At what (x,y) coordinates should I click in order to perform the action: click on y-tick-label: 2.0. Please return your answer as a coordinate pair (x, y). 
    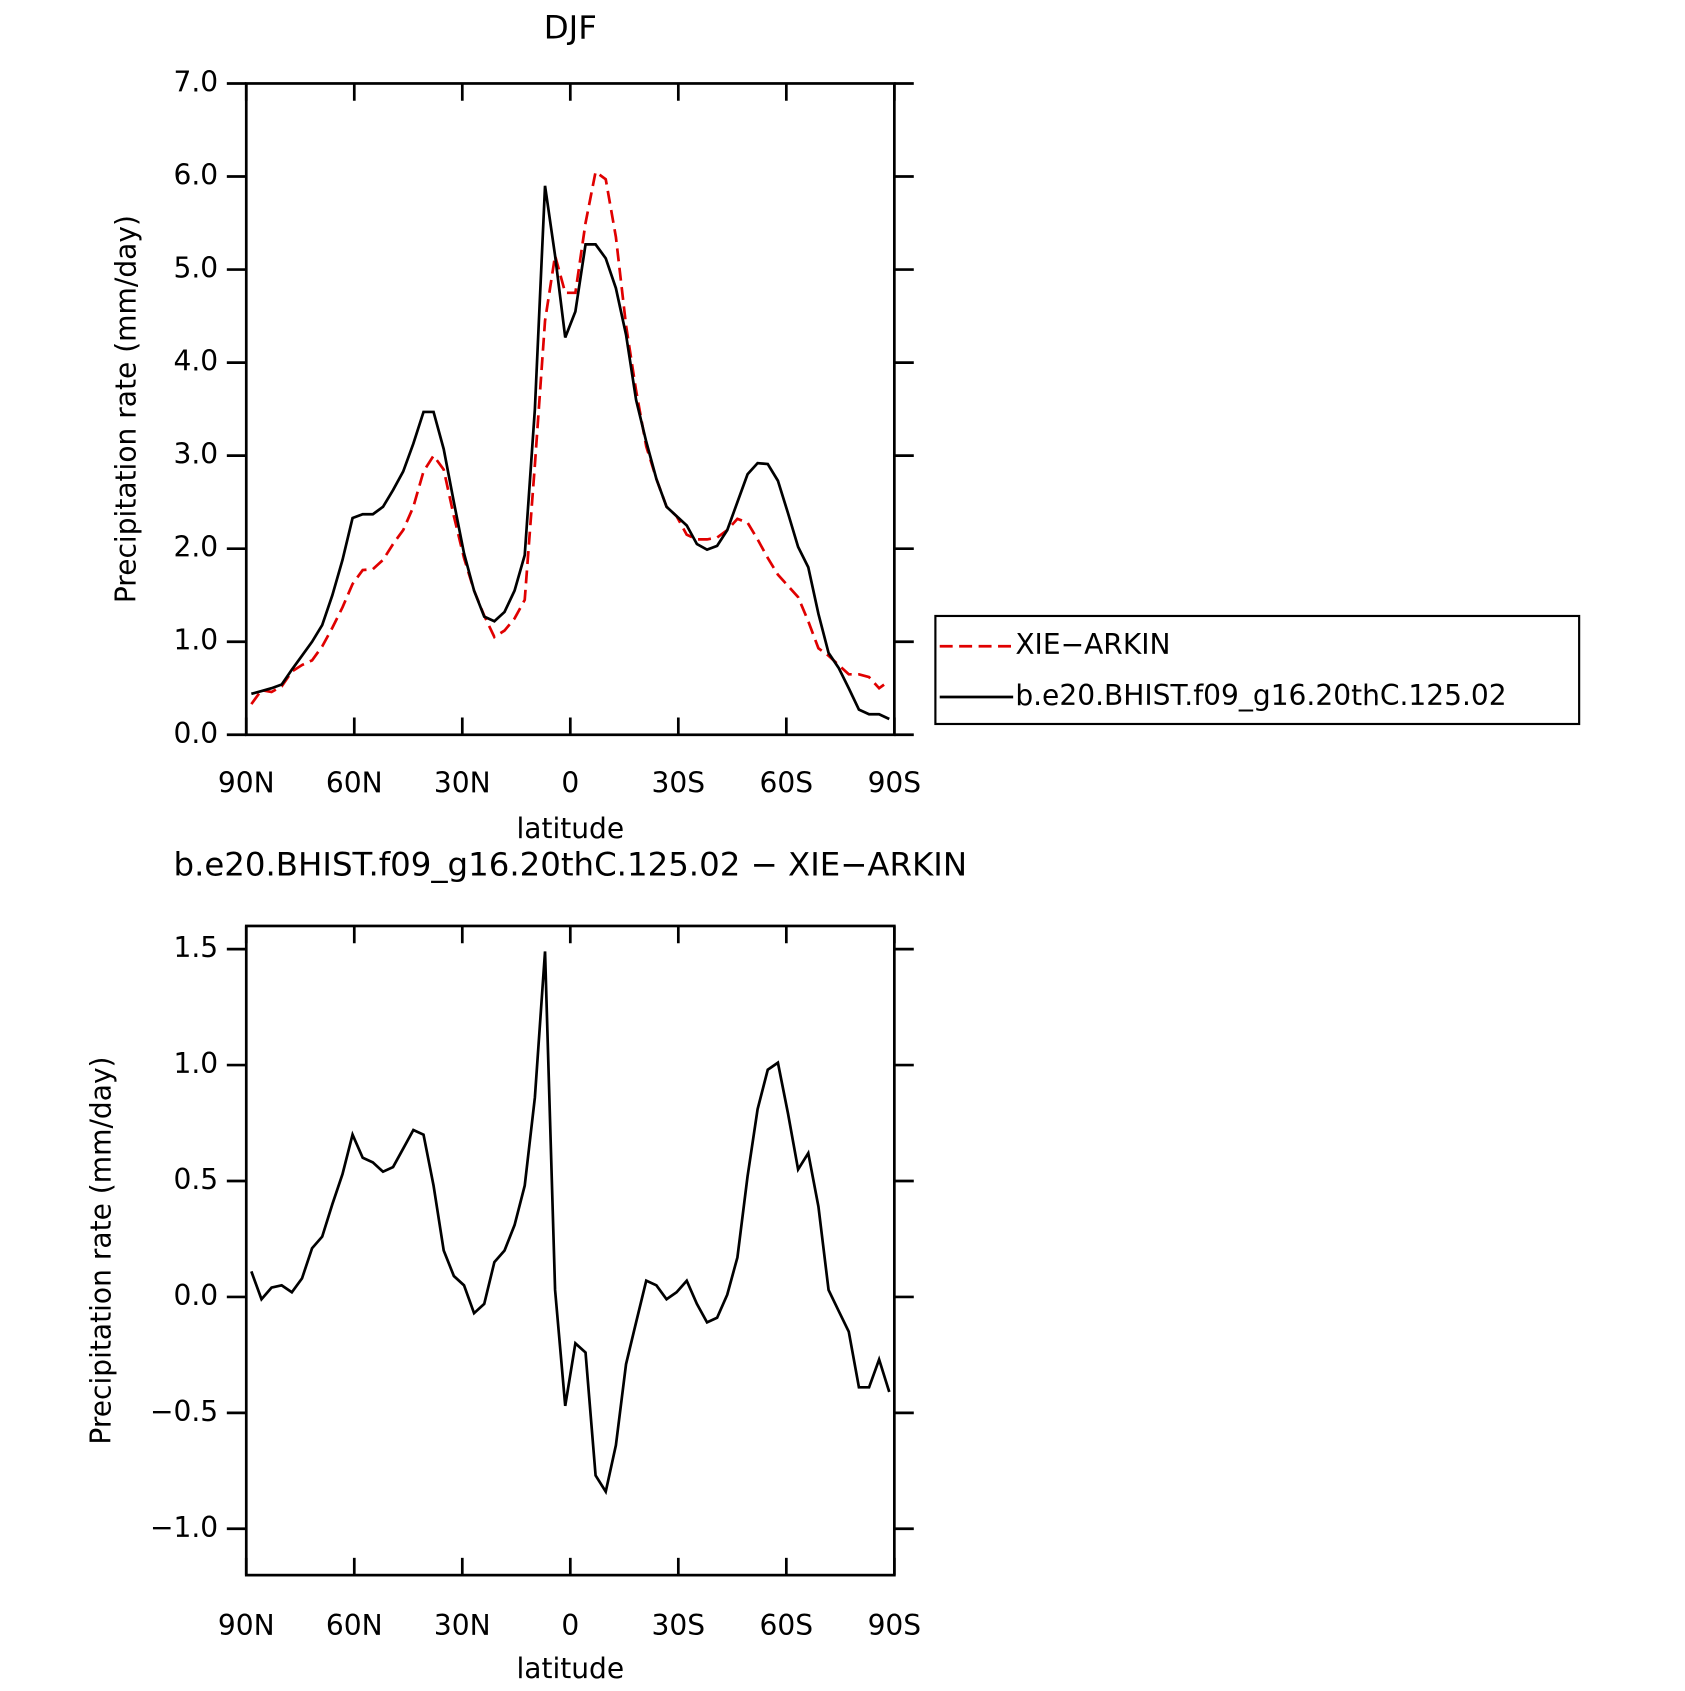
    Looking at the image, I should click on (196, 547).